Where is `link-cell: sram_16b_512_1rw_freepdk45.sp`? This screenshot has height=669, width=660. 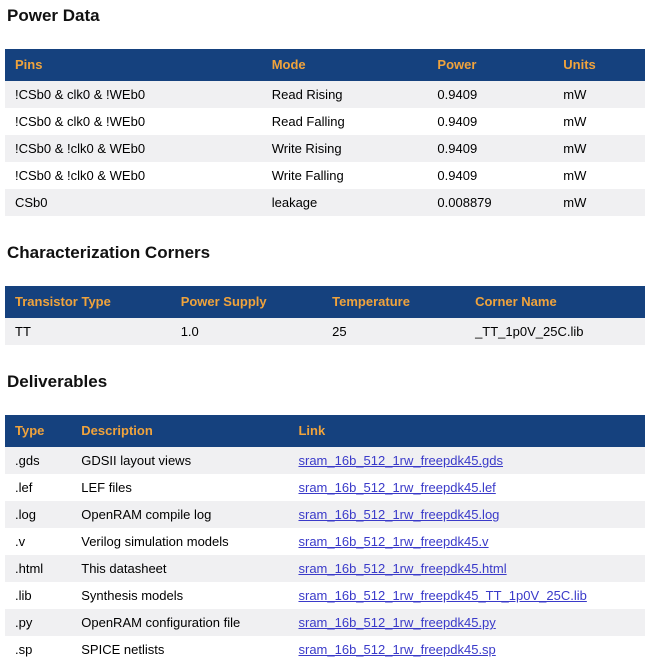
link-cell: sram_16b_512_1rw_freepdk45.sp is located at coordinates (466, 649).